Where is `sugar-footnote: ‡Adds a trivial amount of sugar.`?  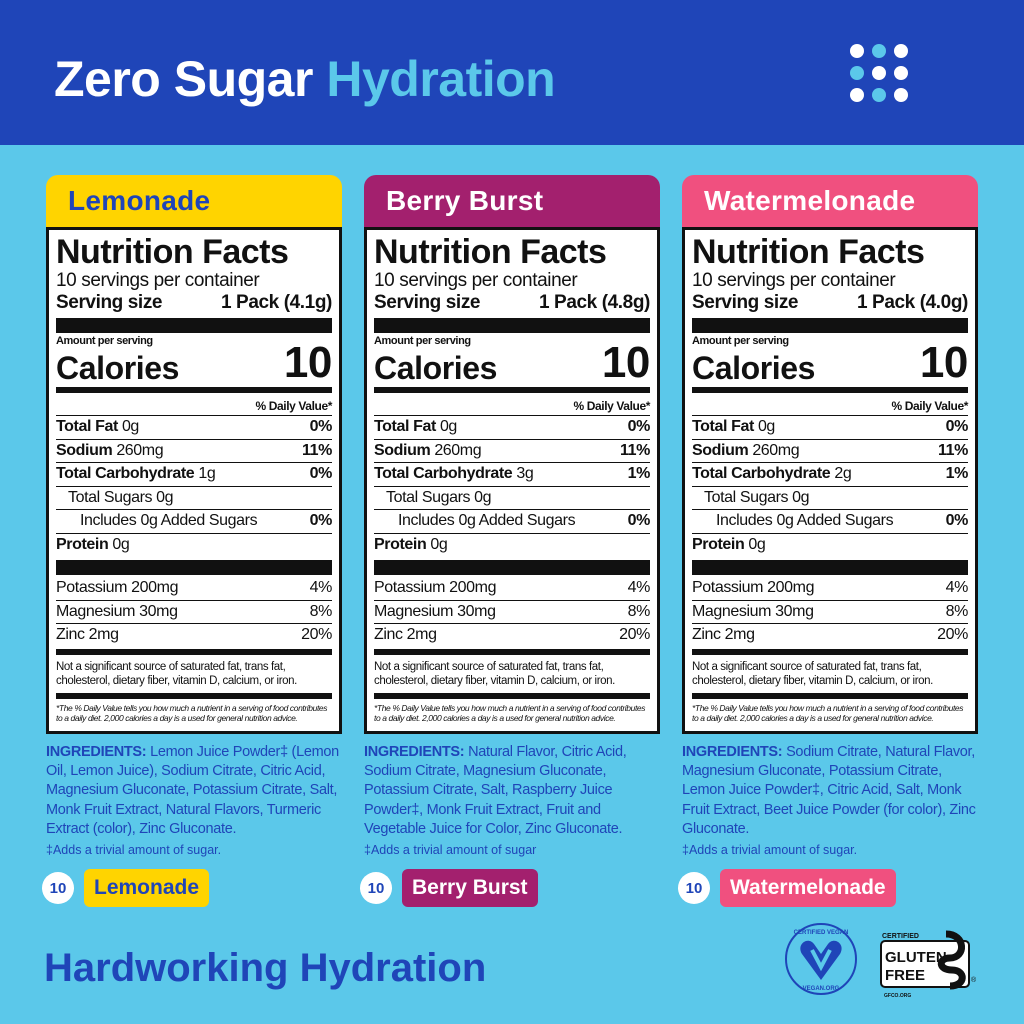 sugar-footnote: ‡Adds a trivial amount of sugar. is located at coordinates (770, 850).